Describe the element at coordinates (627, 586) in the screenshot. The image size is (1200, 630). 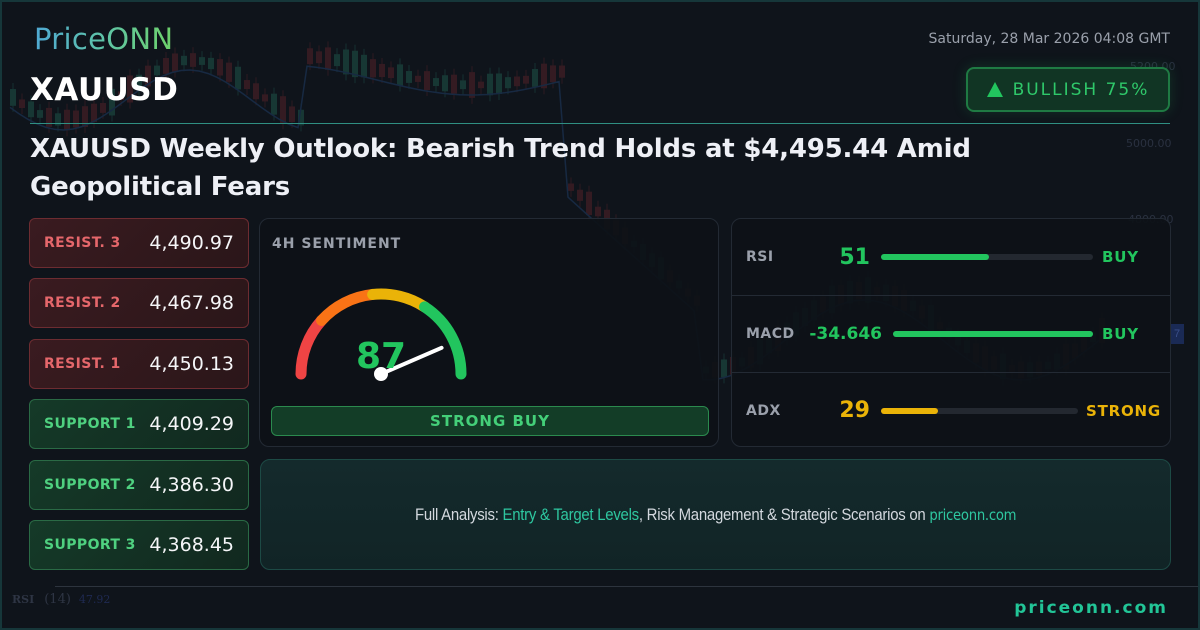
I see `footer-divider` at that location.